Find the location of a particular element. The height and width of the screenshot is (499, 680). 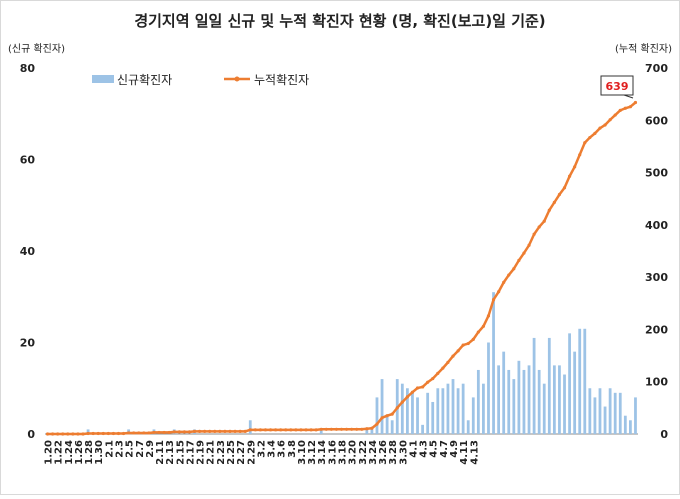

x-tick-label: 3.6 is located at coordinates (282, 449).